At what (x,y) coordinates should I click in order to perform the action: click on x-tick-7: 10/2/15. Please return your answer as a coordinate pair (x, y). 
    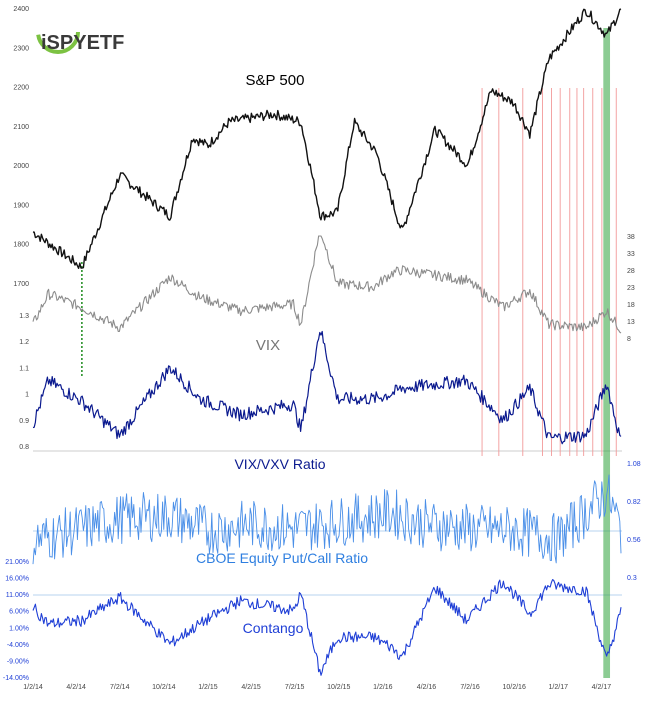
    Looking at the image, I should click on (338, 687).